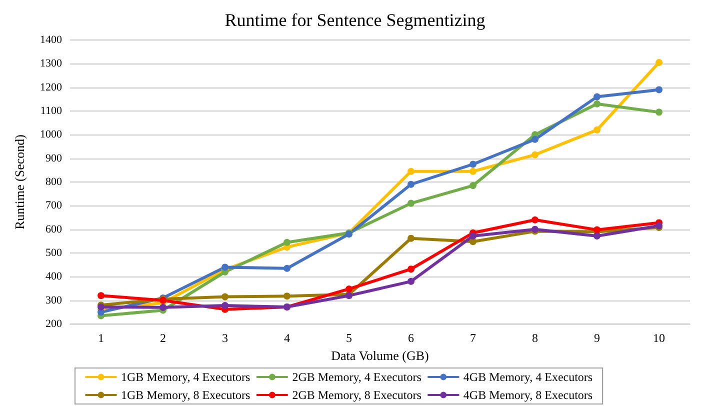 The image size is (710, 406). Describe the element at coordinates (186, 395) in the screenshot. I see `legend-label: 1GB Memory, 8 Executors` at that location.